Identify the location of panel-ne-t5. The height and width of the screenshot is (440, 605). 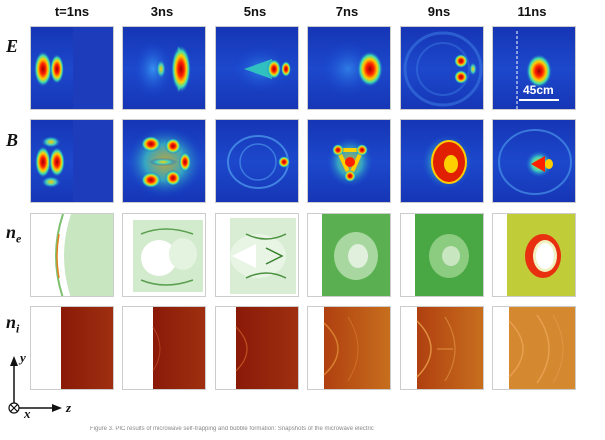
(257, 255).